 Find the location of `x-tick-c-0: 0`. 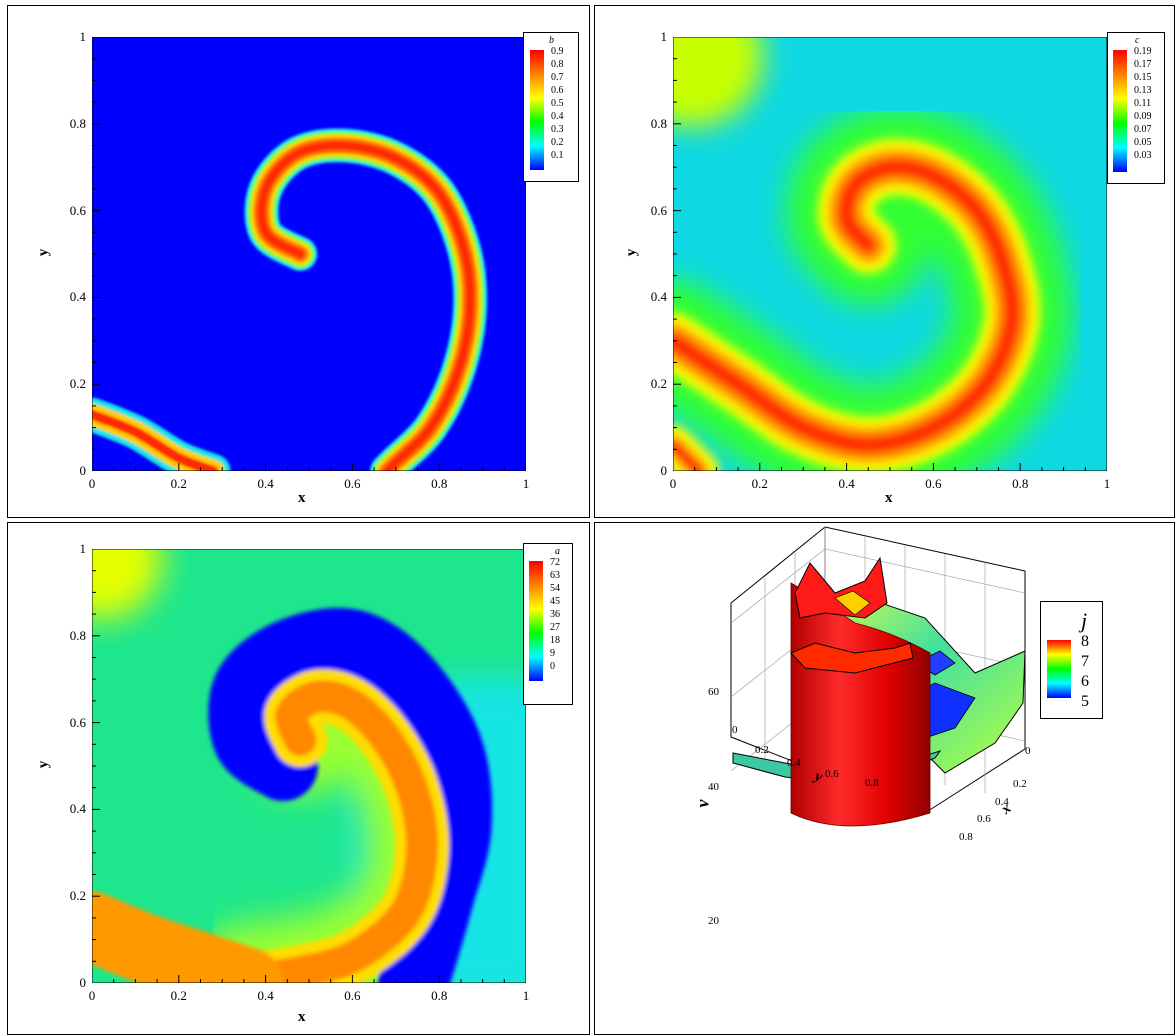

x-tick-c-0: 0 is located at coordinates (673, 483).